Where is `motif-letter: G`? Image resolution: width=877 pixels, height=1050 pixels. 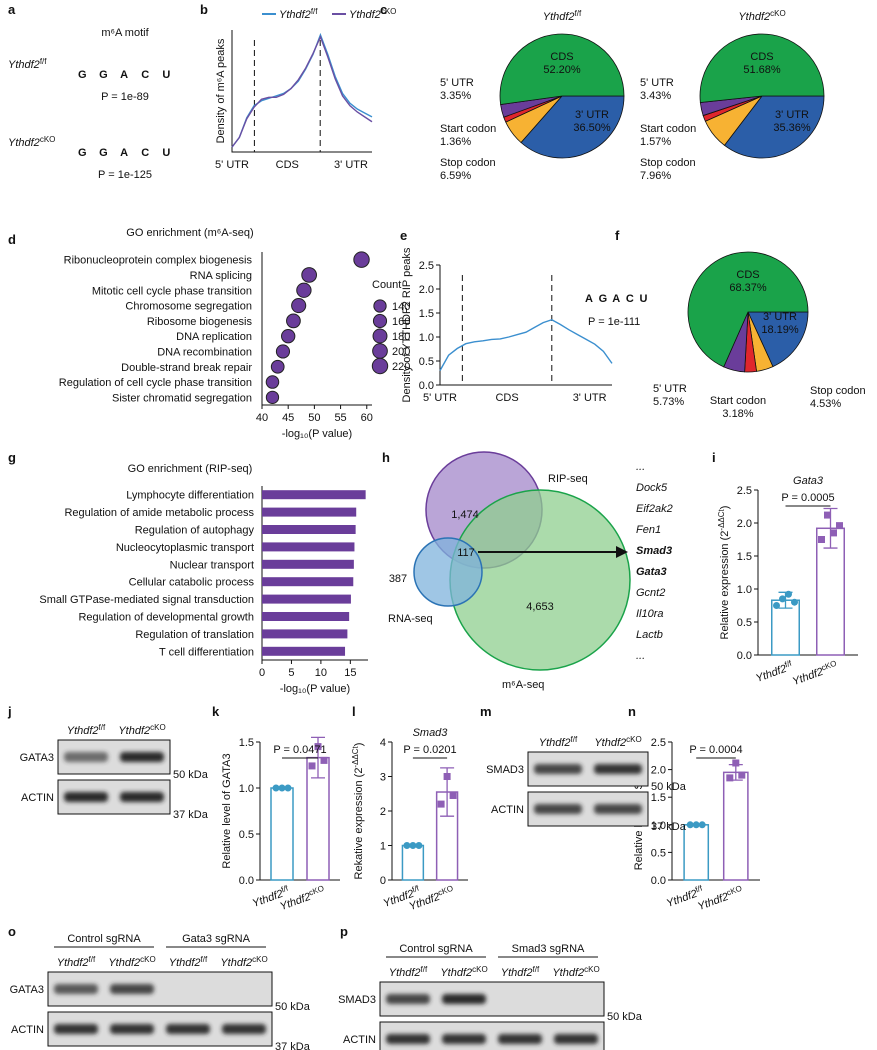 motif-letter: G is located at coordinates (103, 153).